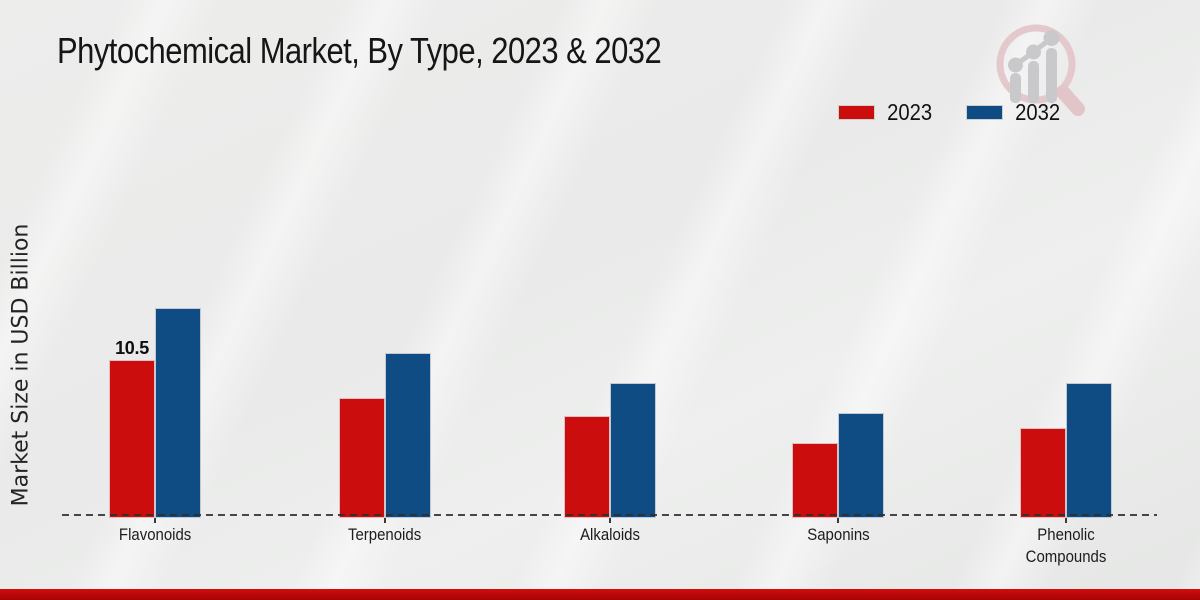 The height and width of the screenshot is (600, 1200). What do you see at coordinates (600, 594) in the screenshot?
I see `footer-accent-bar` at bounding box center [600, 594].